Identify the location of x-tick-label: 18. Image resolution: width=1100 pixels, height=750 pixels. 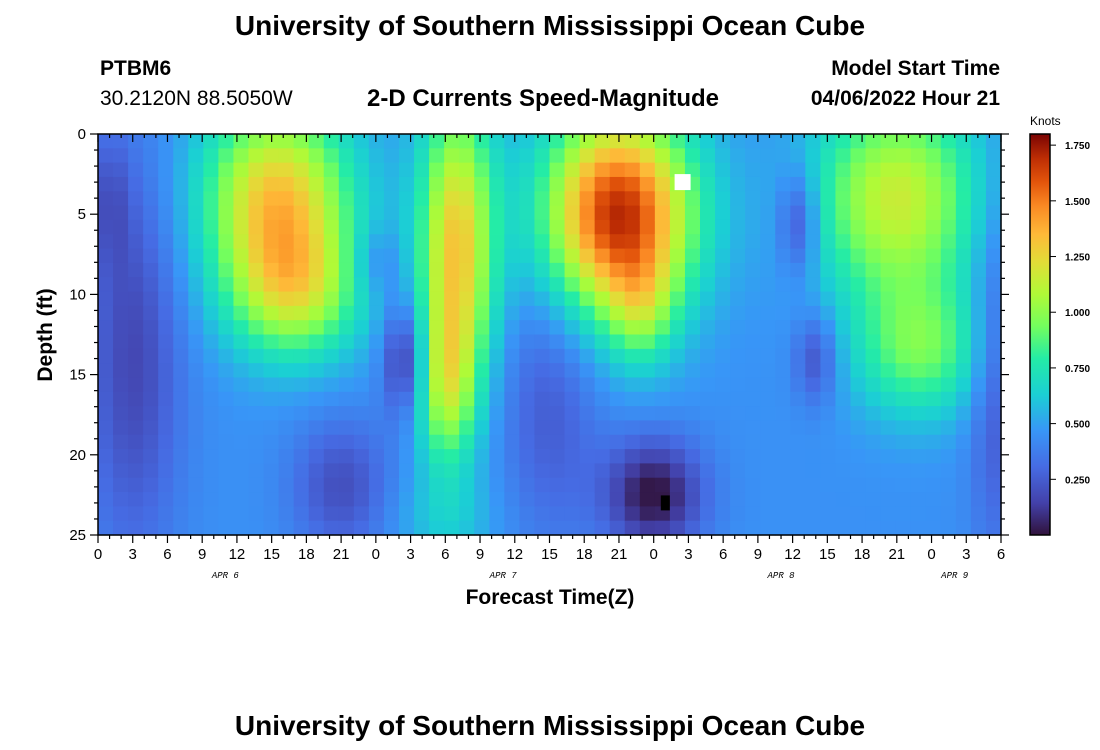
(306, 554).